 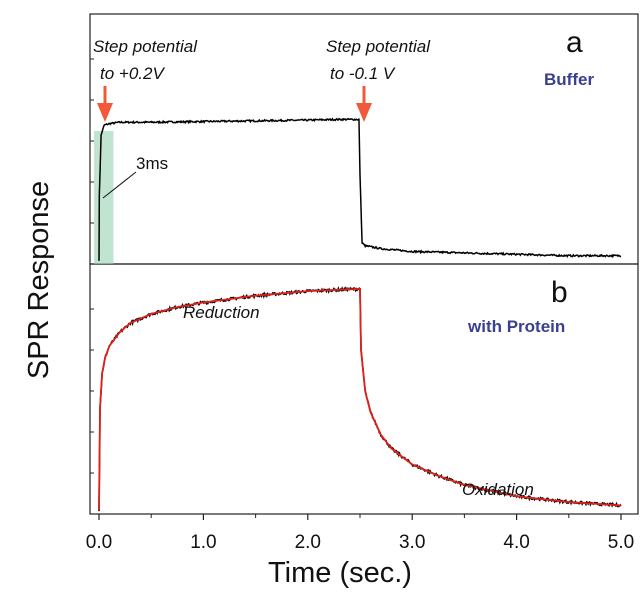 What do you see at coordinates (39, 280) in the screenshot?
I see `y-axis-label: SPR Response` at bounding box center [39, 280].